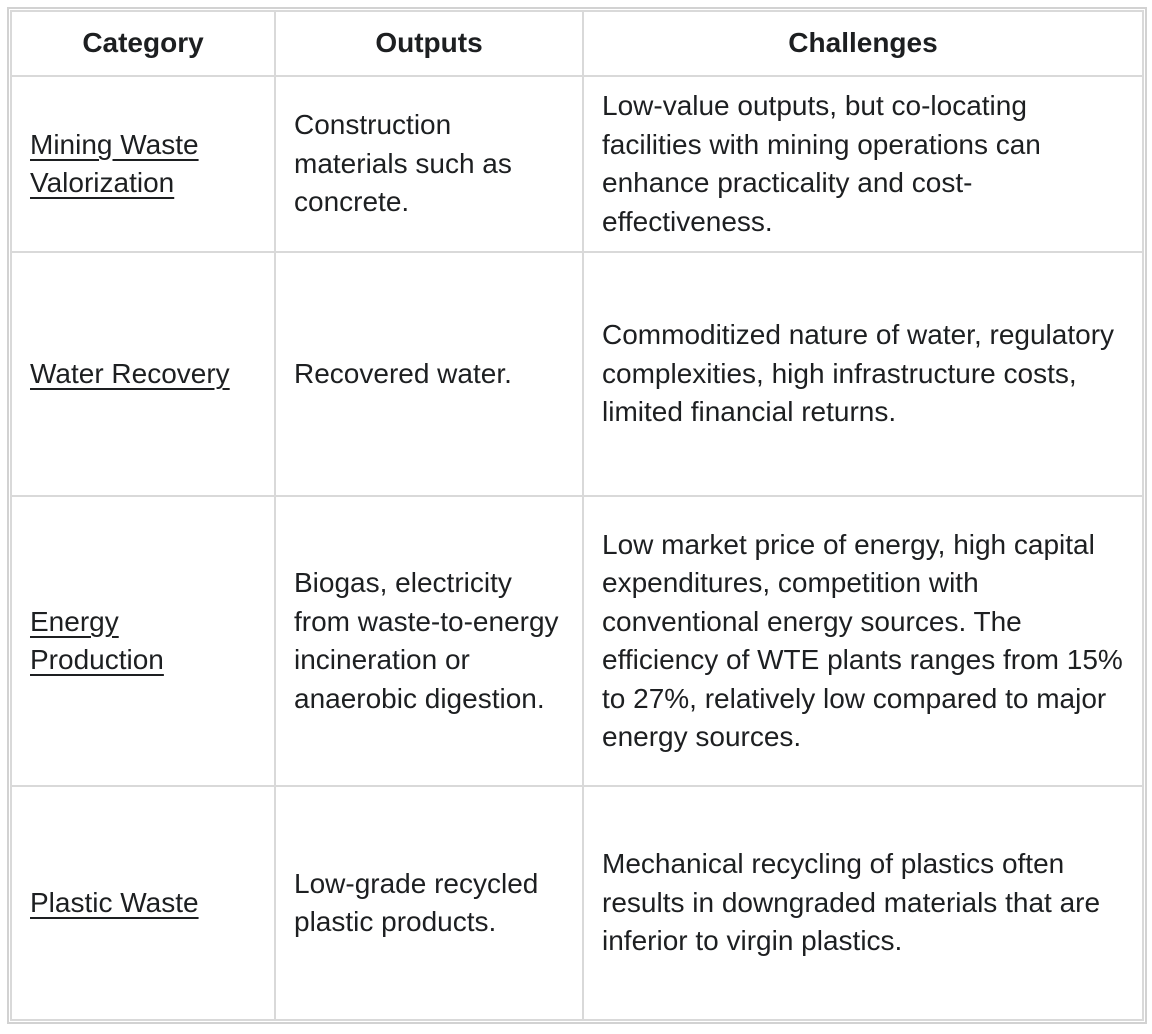 Image resolution: width=1152 pixels, height=1034 pixels. Describe the element at coordinates (429, 374) in the screenshot. I see `outputs-cell-water-recovery: Recovered water.` at that location.